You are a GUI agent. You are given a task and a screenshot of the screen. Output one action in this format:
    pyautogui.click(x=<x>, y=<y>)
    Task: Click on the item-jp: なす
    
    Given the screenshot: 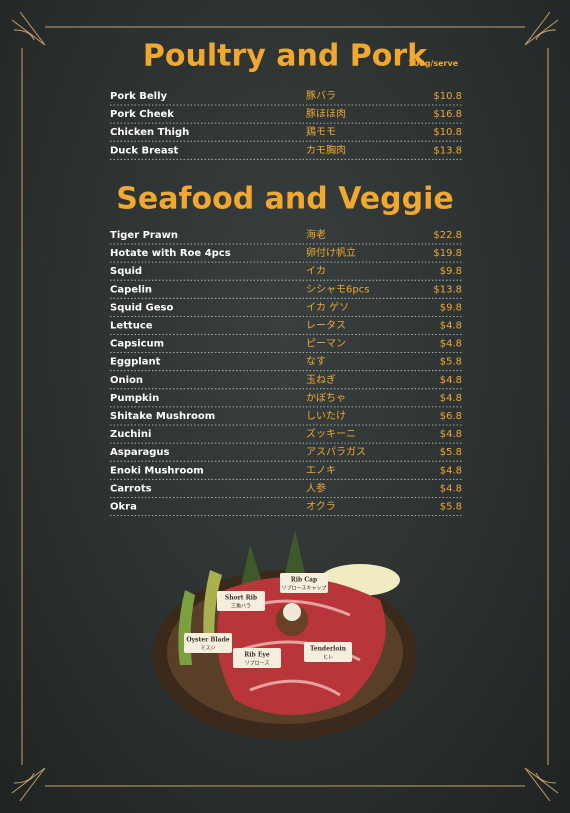 What is the action you would take?
    pyautogui.click(x=316, y=362)
    